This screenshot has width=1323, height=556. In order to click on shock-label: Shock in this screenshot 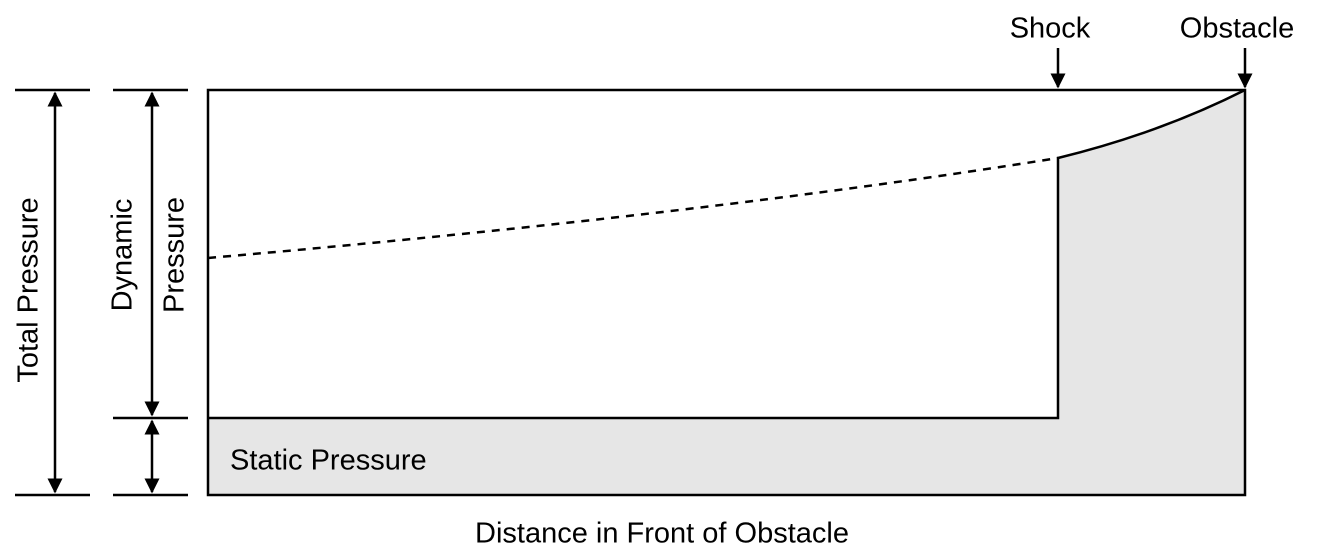, I will do `click(1050, 29)`.